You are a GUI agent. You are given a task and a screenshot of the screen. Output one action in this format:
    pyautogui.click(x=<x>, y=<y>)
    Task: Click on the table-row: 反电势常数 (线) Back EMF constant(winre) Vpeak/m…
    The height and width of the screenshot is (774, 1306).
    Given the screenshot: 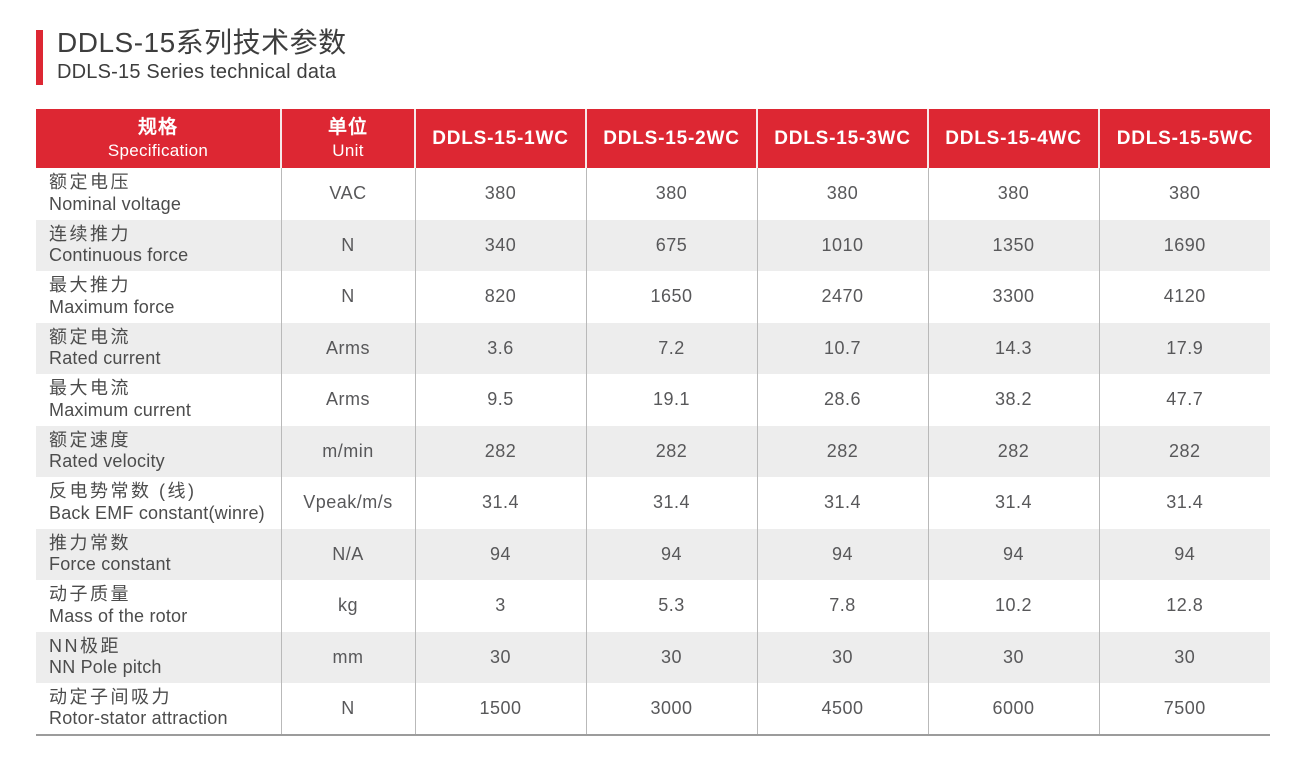 What is the action you would take?
    pyautogui.click(x=653, y=503)
    